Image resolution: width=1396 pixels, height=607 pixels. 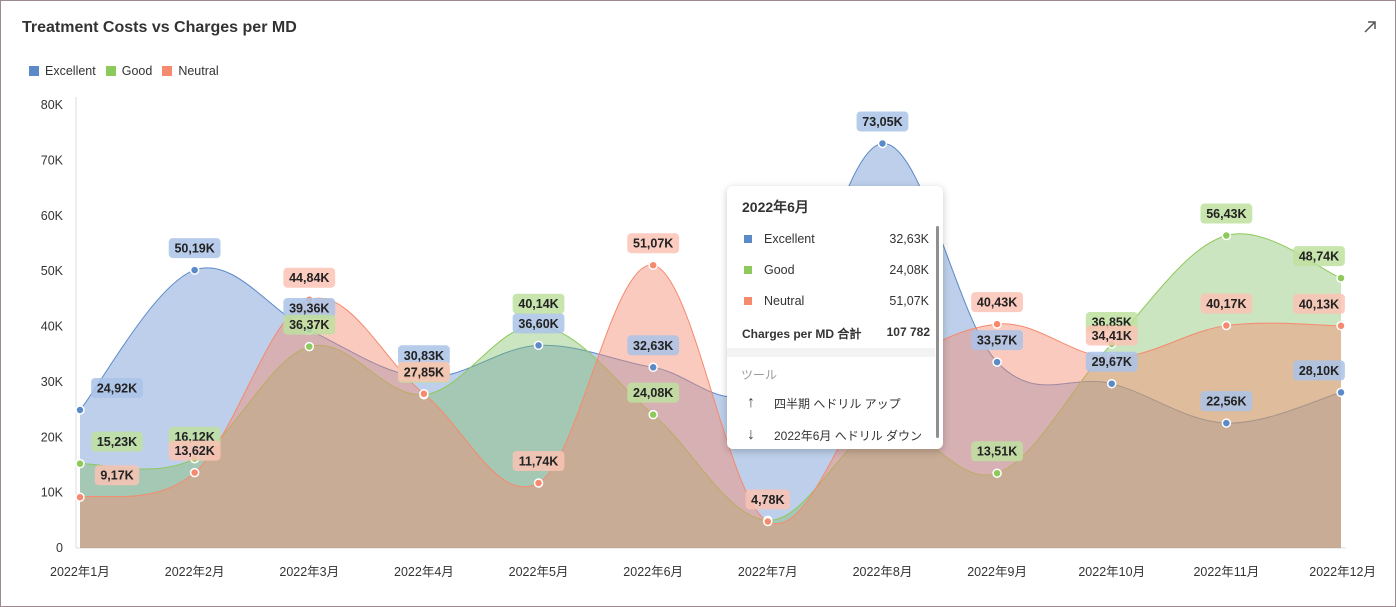 I want to click on data-label-excellent: 50,19K, so click(x=194, y=248).